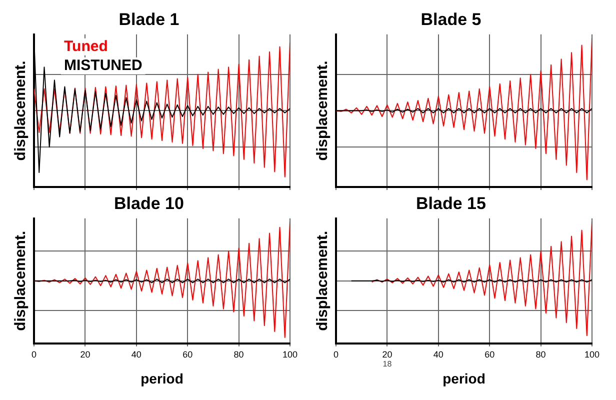 The height and width of the screenshot is (400, 616). Describe the element at coordinates (451, 203) in the screenshot. I see `chart-title: Blade 15` at that location.